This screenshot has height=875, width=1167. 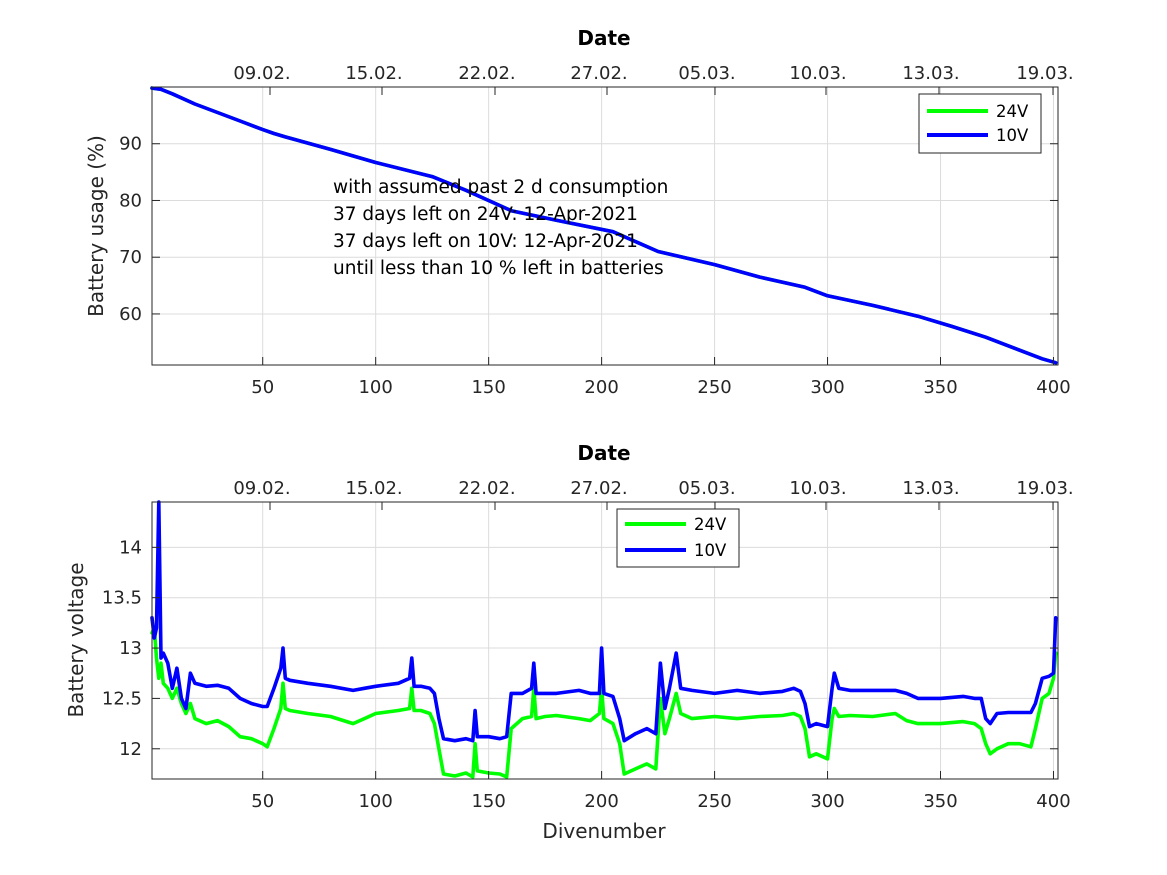 I want to click on usage-top-tick-label: 10.03., so click(x=817, y=73).